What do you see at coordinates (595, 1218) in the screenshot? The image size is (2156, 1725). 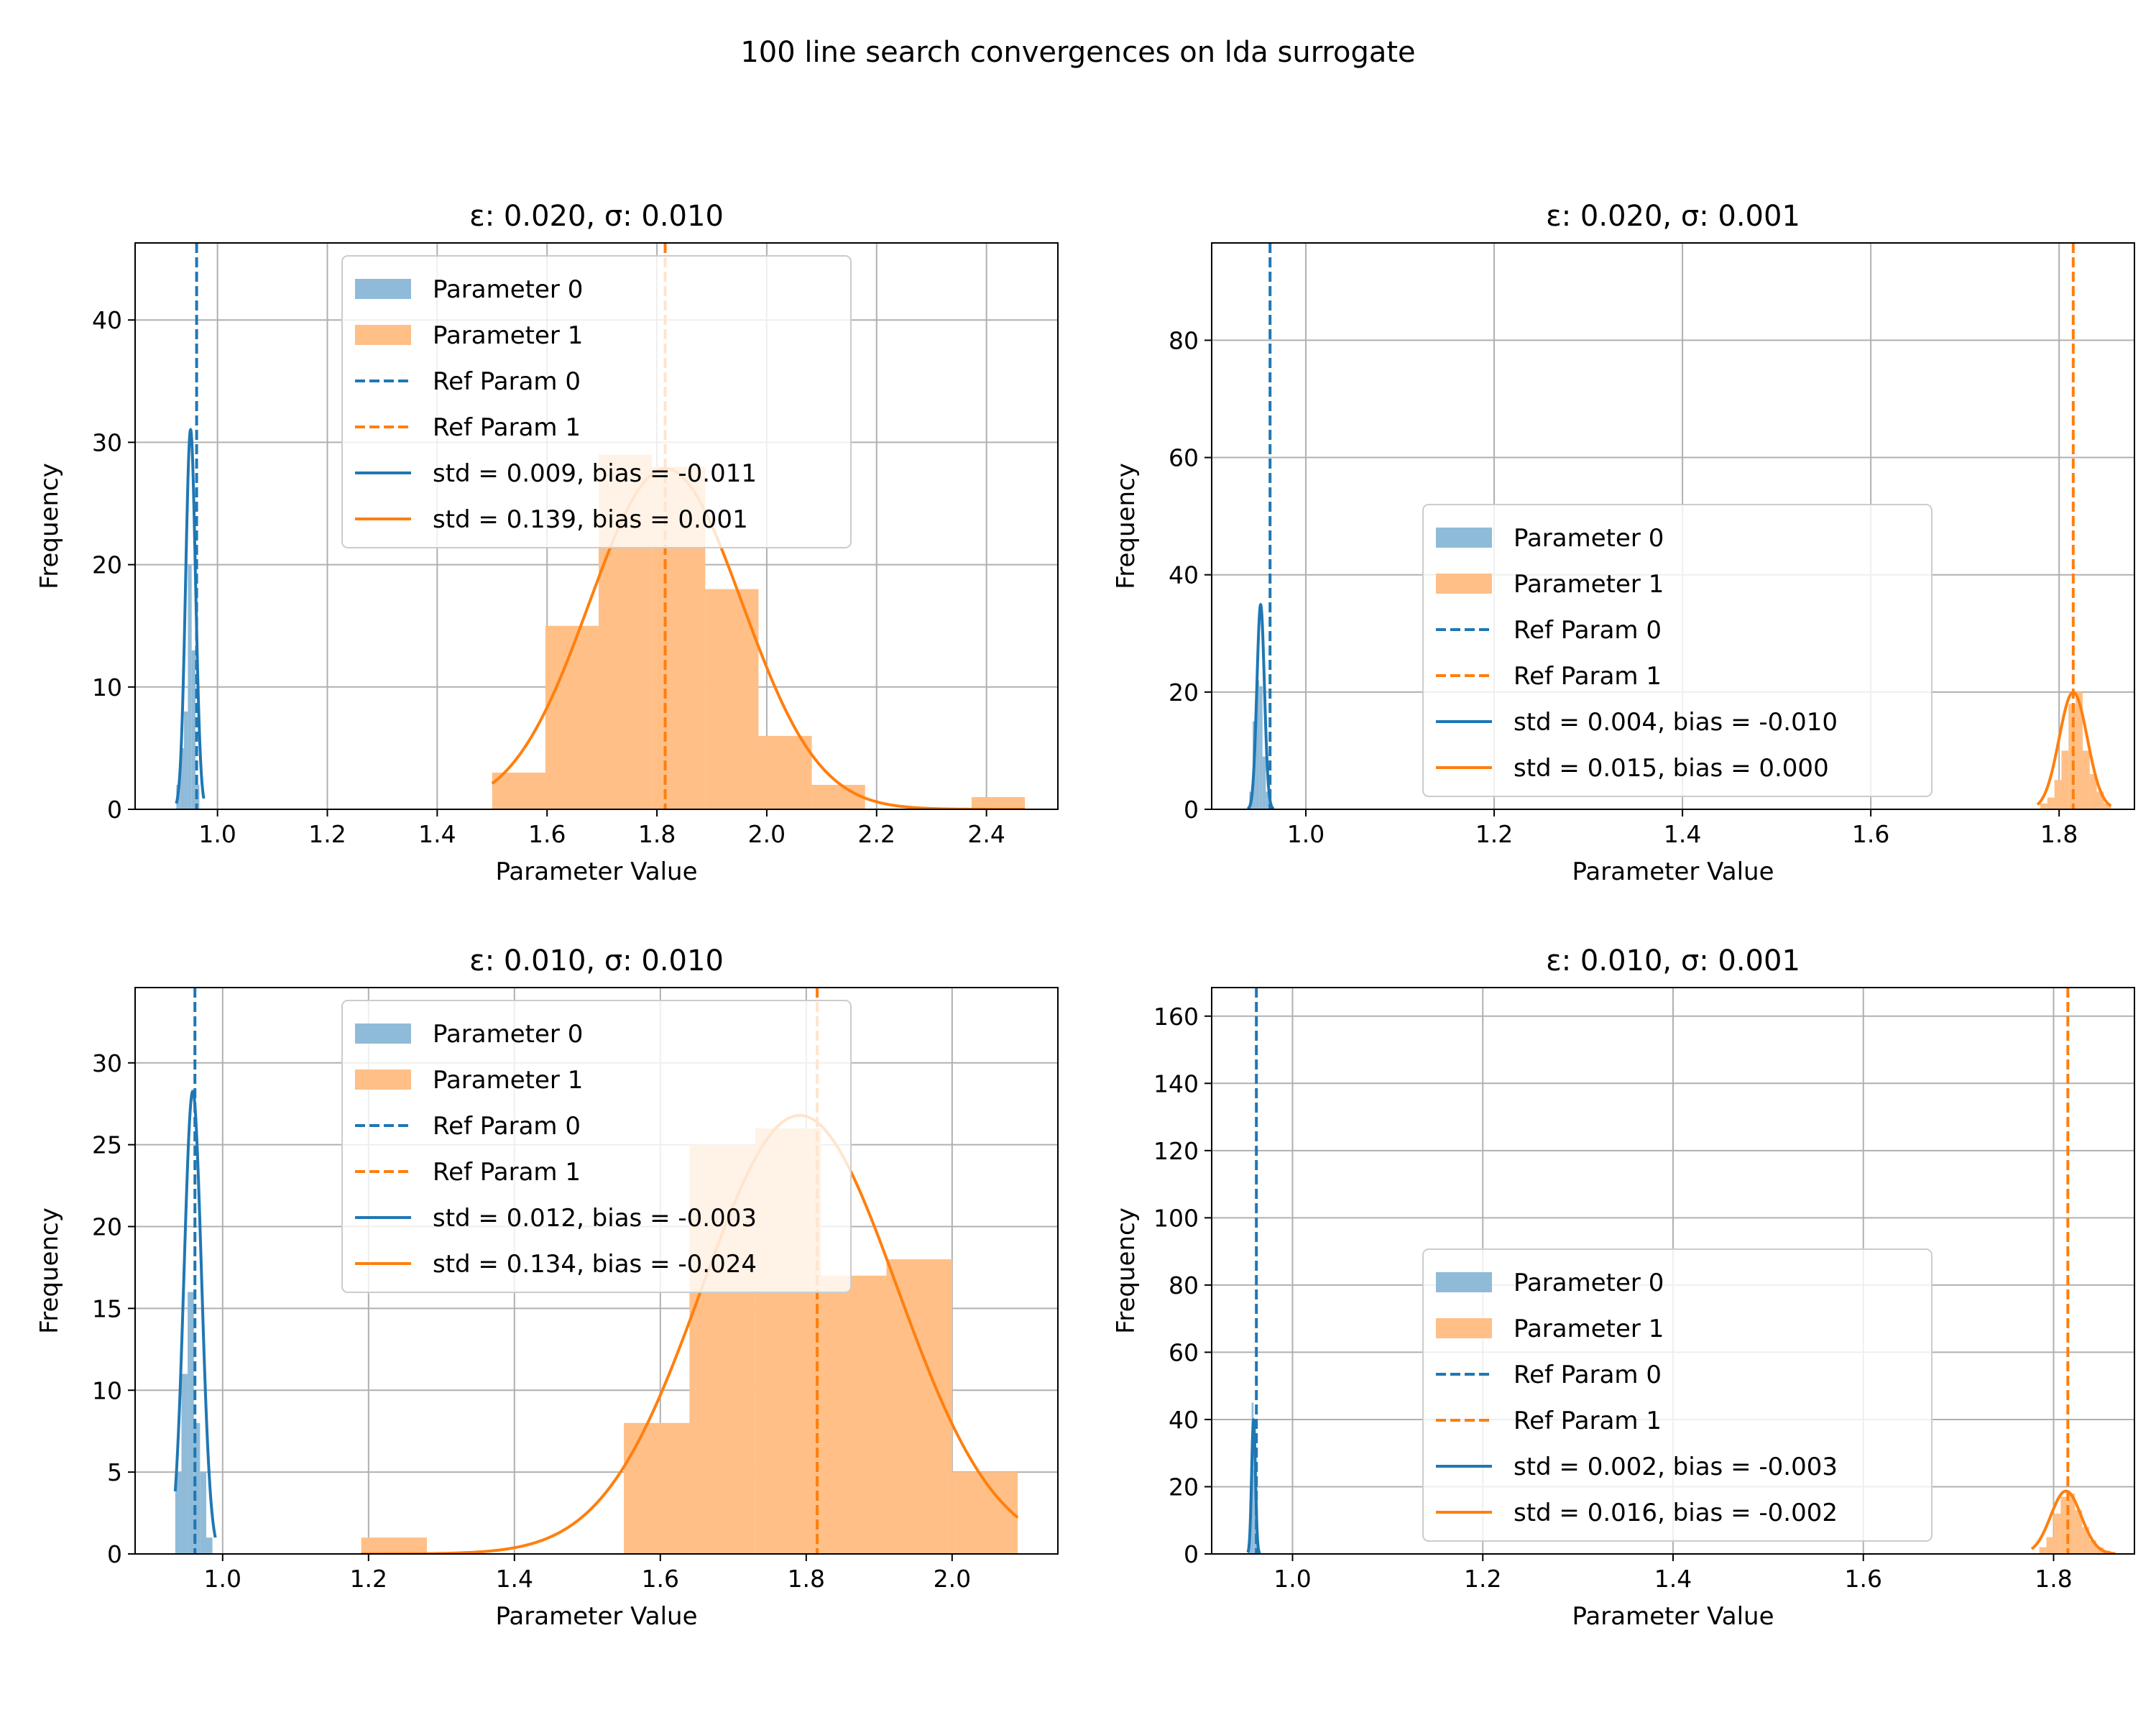 I see `legend-label: std = 0.012, bias = -0.003` at bounding box center [595, 1218].